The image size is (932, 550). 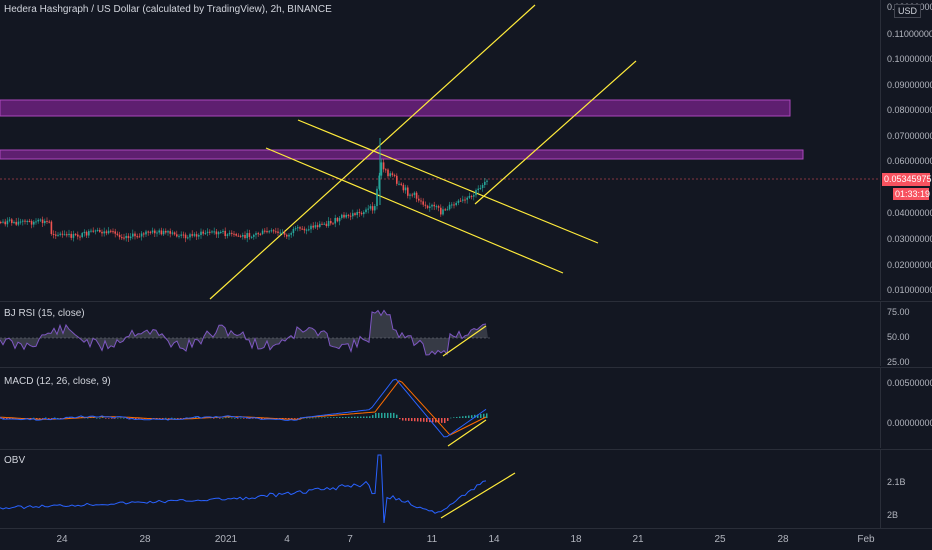 What do you see at coordinates (402, 154) in the screenshot?
I see `resistance-zone-lower` at bounding box center [402, 154].